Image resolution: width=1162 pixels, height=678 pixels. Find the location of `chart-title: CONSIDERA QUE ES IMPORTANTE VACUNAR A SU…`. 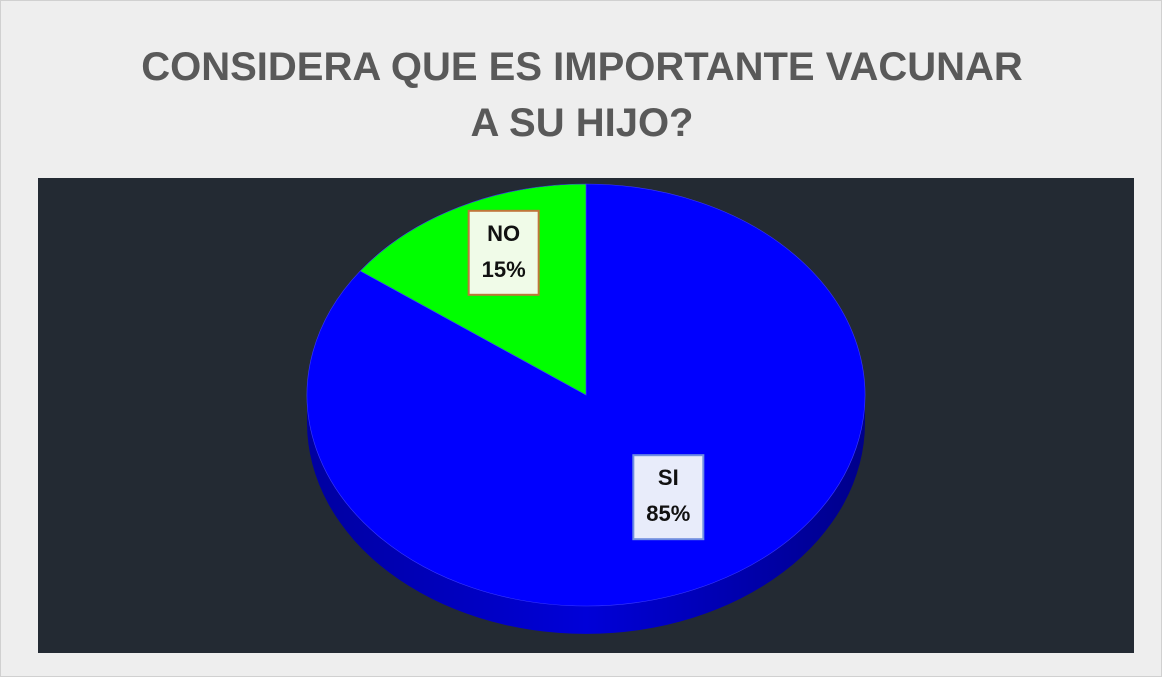

chart-title: CONSIDERA QUE ES IMPORTANTE VACUNAR A SU… is located at coordinates (582, 95).